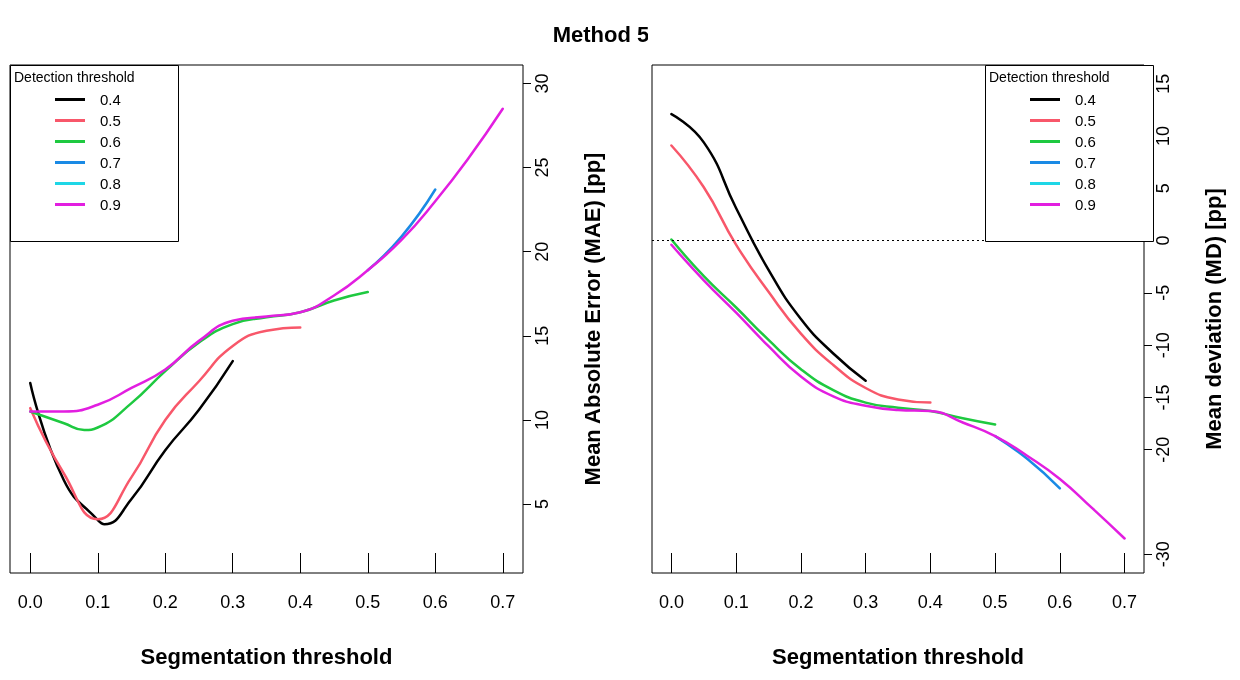  I want to click on y-tick-label: -30, so click(1163, 554).